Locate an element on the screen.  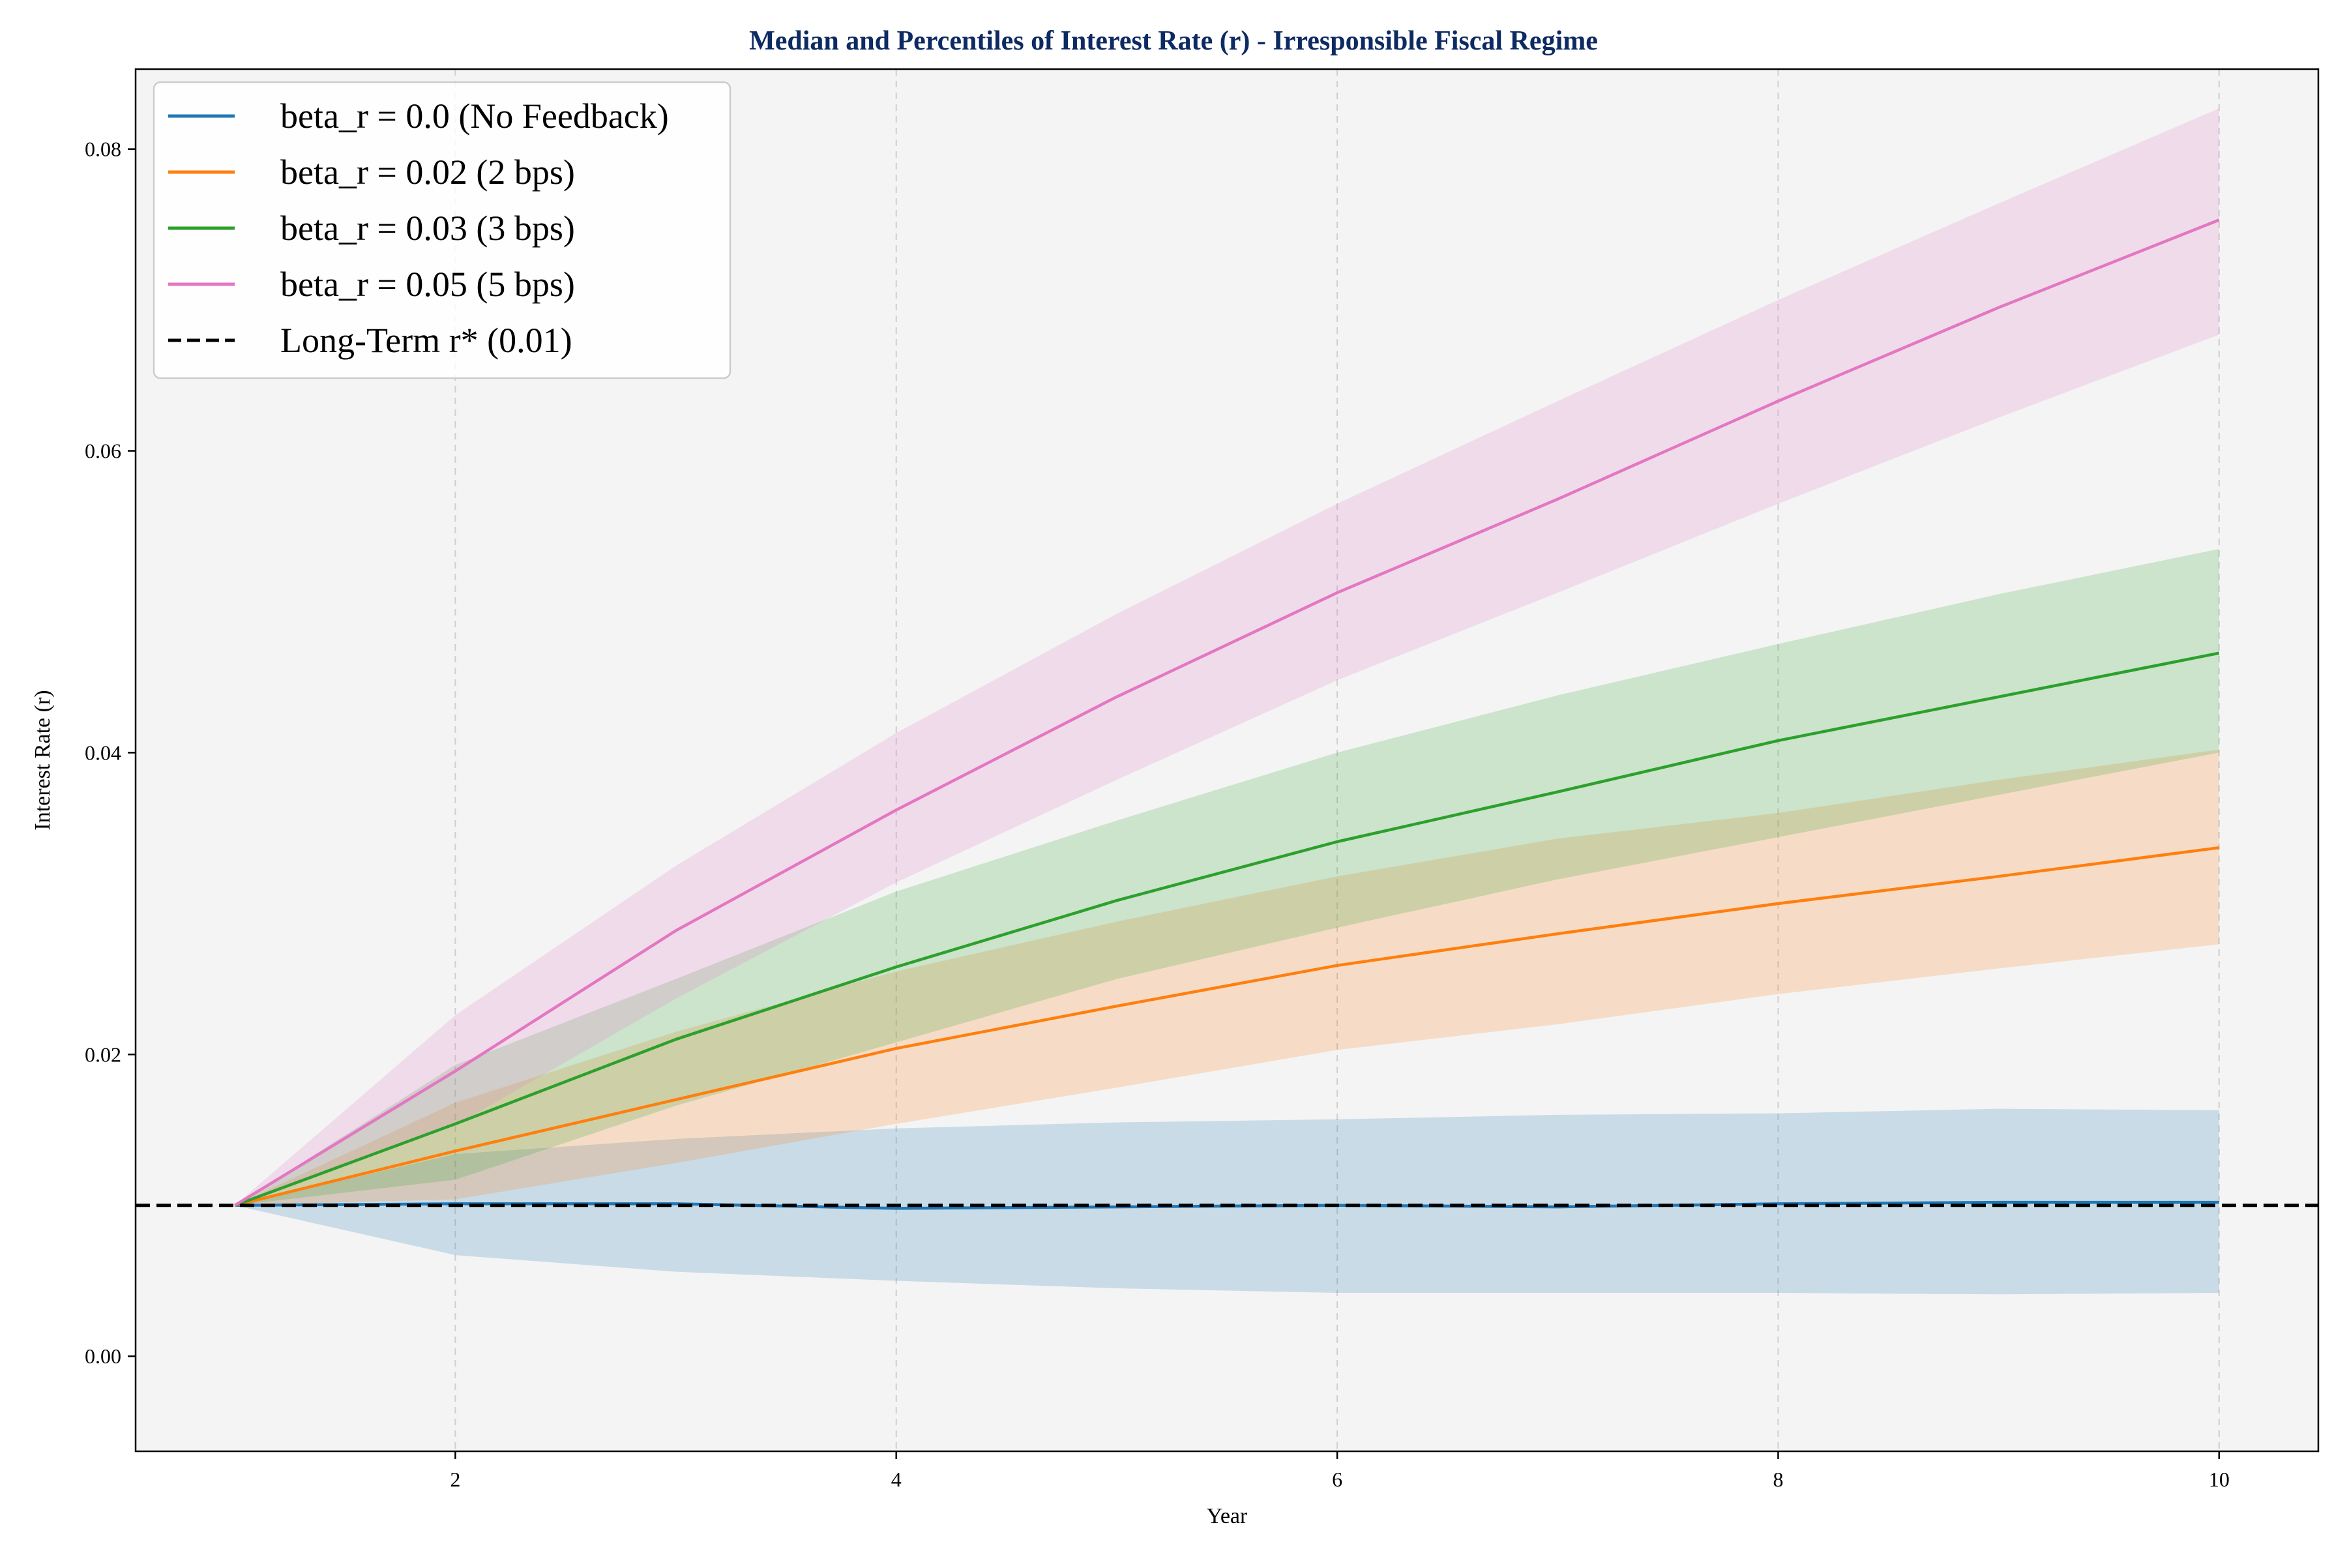
y-axis-label: Interest Rate (r) is located at coordinates (43, 760).